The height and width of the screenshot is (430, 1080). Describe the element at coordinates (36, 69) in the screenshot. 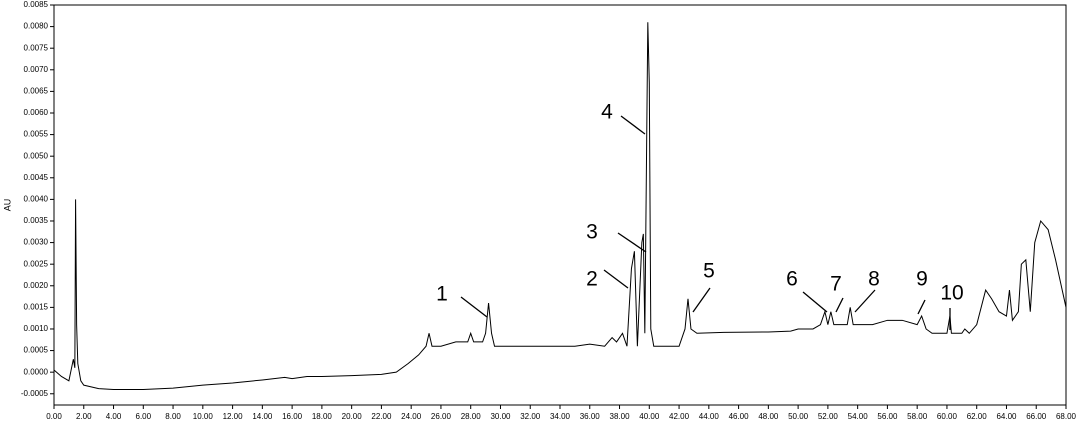

I see `y-tick-label: 0.0070` at that location.